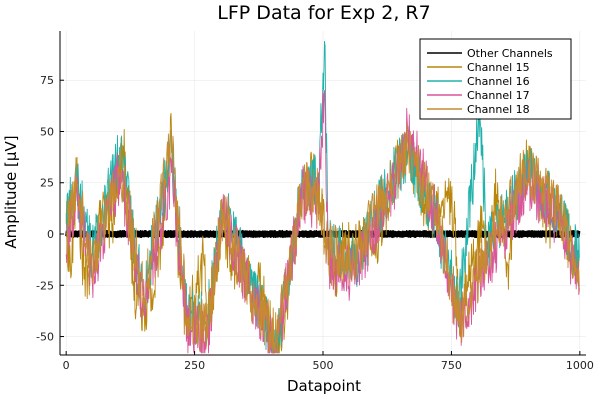  I want to click on y-tick-label: 25, so click(47, 183).